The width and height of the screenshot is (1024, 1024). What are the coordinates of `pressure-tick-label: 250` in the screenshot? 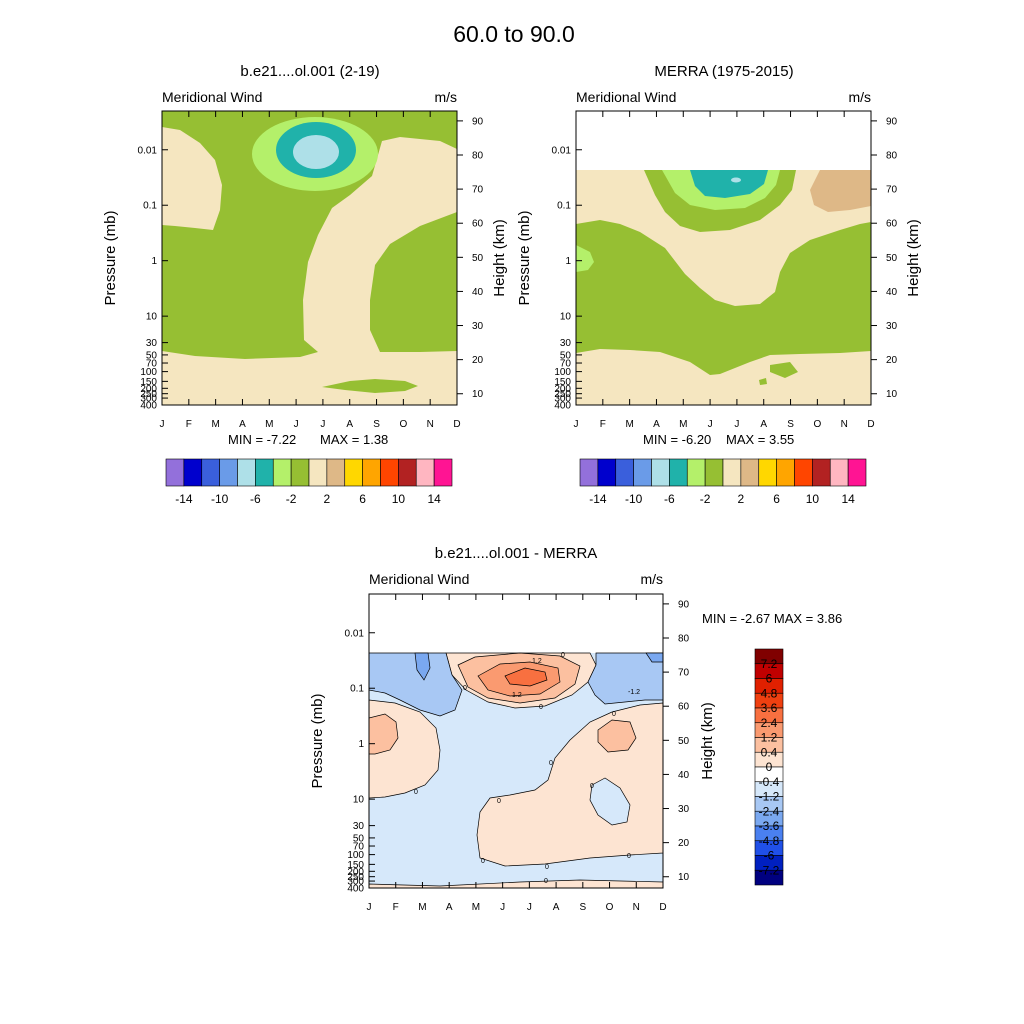 It's located at (148, 394).